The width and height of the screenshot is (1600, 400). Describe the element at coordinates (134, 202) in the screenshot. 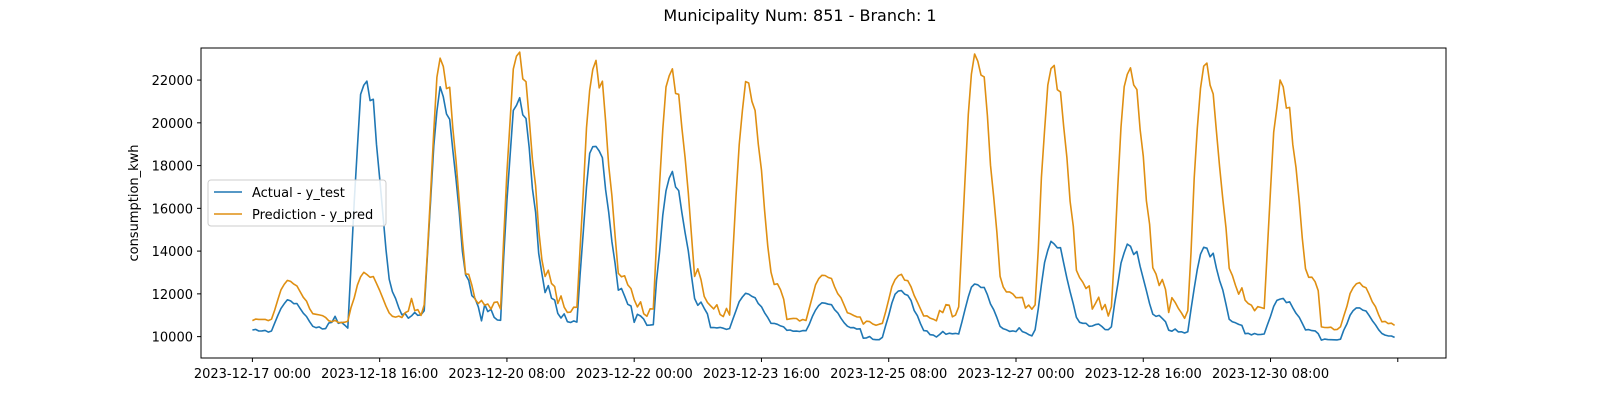

I see `y-axis-label: consumption_kwh` at that location.